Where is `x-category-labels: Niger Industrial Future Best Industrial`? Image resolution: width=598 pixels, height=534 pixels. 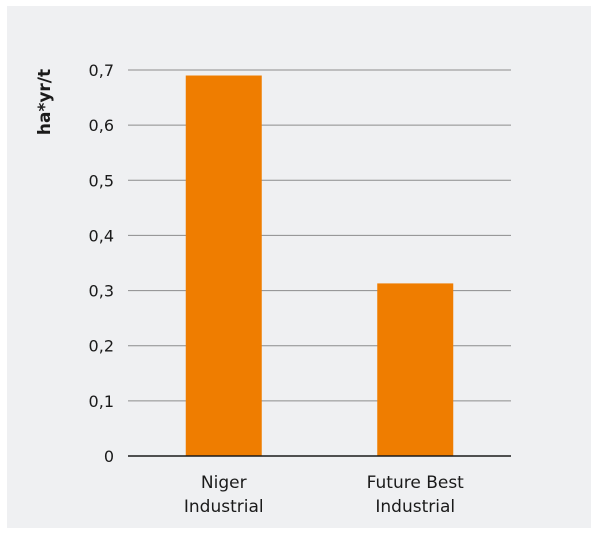 x-category-labels: Niger Industrial Future Best Industrial is located at coordinates (324, 495).